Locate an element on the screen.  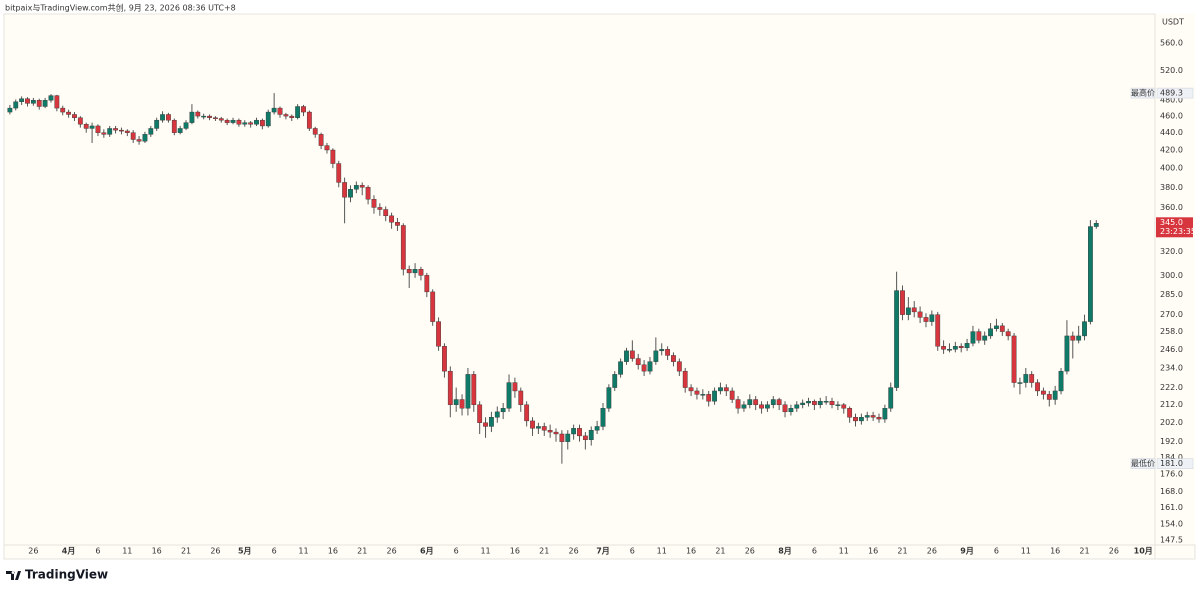
y-tick-label: 380.0 is located at coordinates (1171, 187).